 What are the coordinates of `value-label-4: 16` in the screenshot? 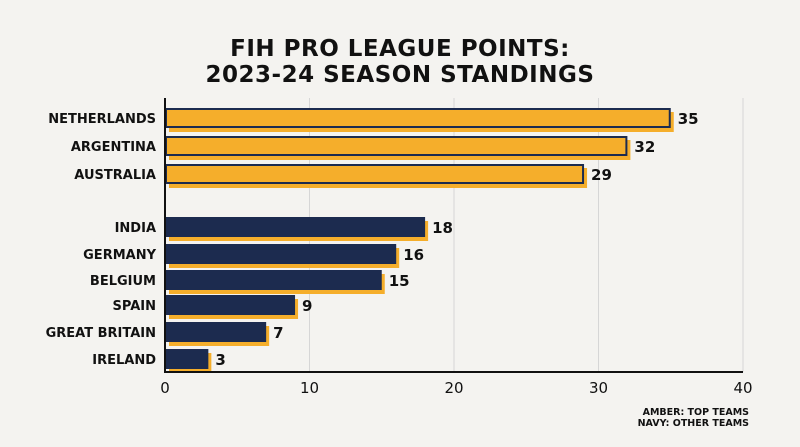 It's located at (413, 255).